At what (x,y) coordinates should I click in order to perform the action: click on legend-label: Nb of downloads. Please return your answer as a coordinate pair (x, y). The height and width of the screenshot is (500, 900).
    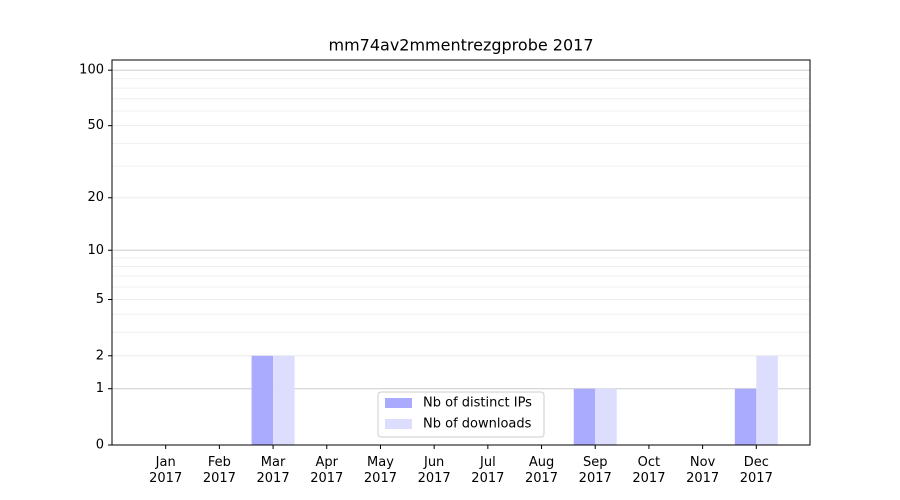
    Looking at the image, I should click on (477, 424).